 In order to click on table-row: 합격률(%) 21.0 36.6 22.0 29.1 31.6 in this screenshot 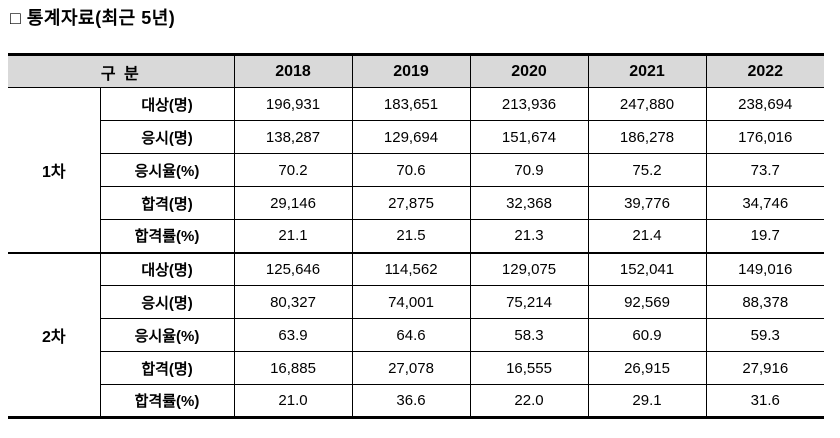, I will do `click(416, 401)`.